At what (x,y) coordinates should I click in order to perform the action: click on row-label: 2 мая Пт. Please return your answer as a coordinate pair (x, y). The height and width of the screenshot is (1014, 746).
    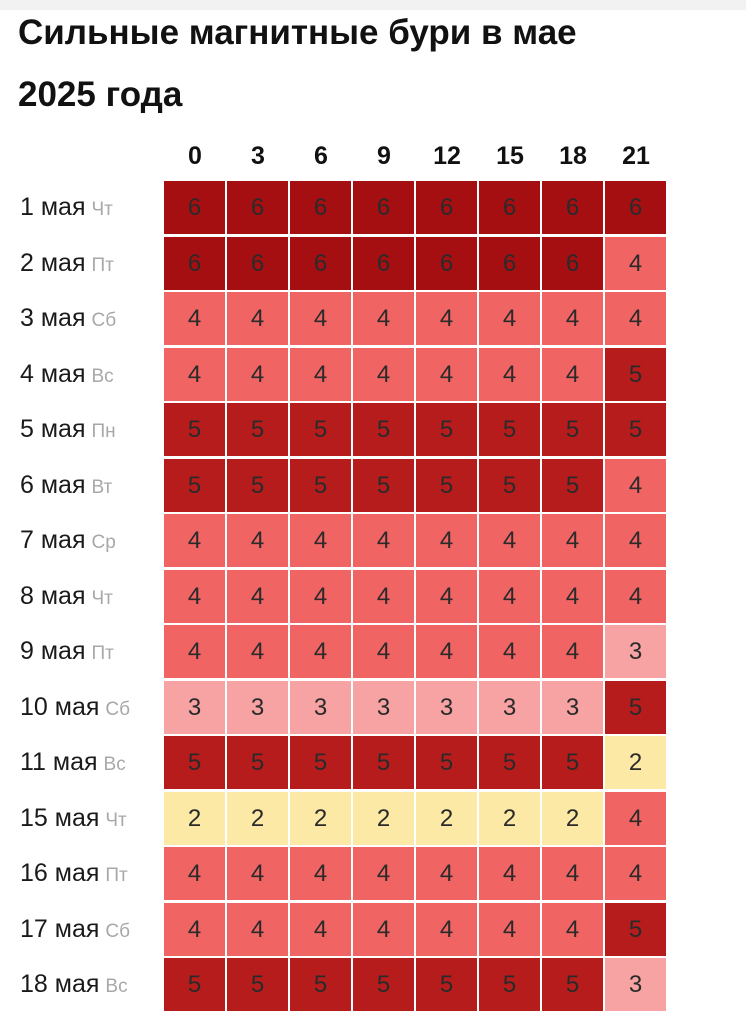
    Looking at the image, I should click on (67, 263).